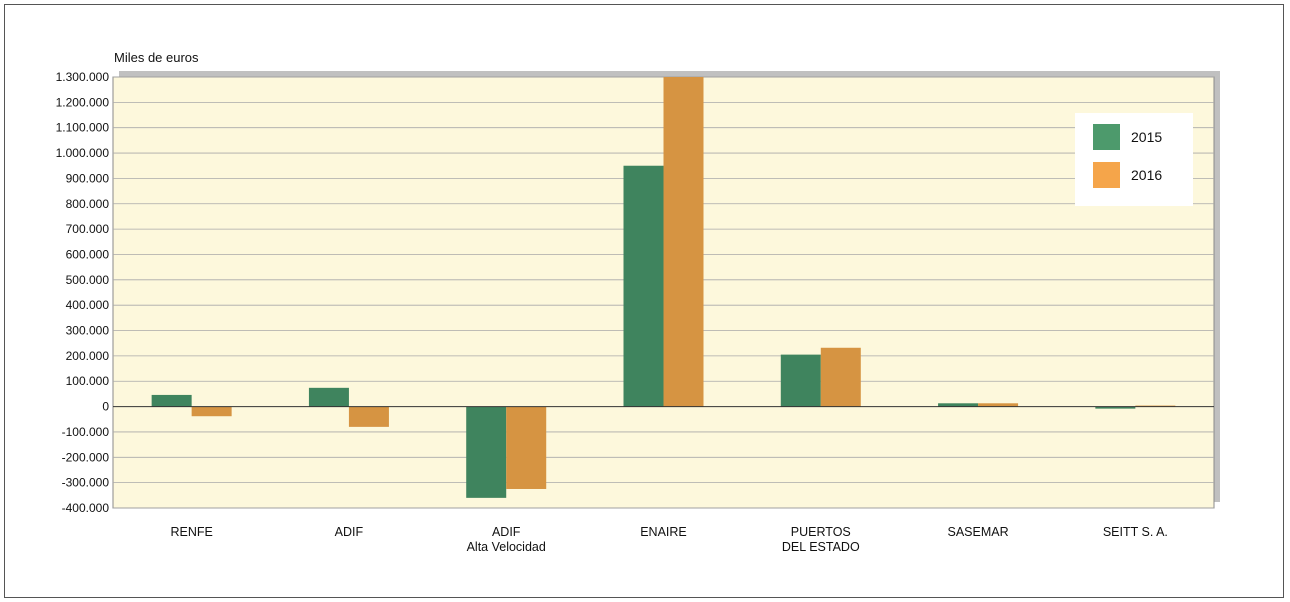 The image size is (1290, 602). Describe the element at coordinates (83, 102) in the screenshot. I see `y-tick-label: 1.200.000` at that location.